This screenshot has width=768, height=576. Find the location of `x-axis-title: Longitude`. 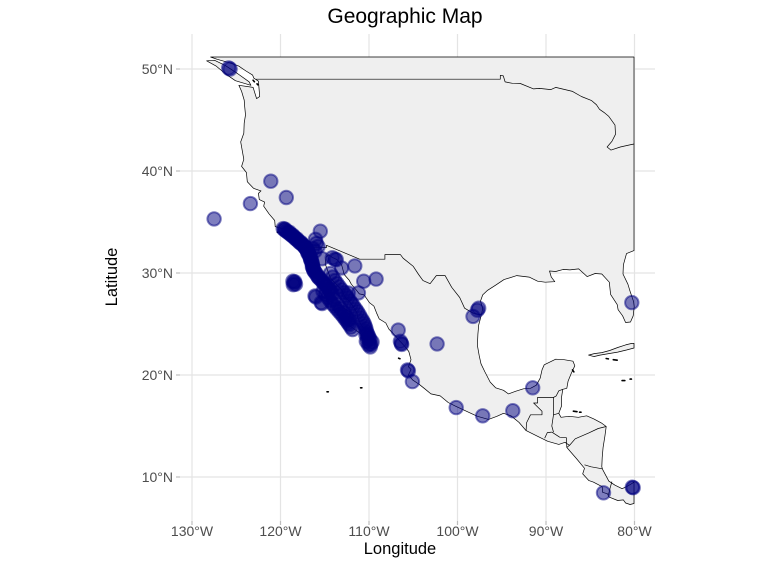

x-axis-title: Longitude is located at coordinates (400, 549).